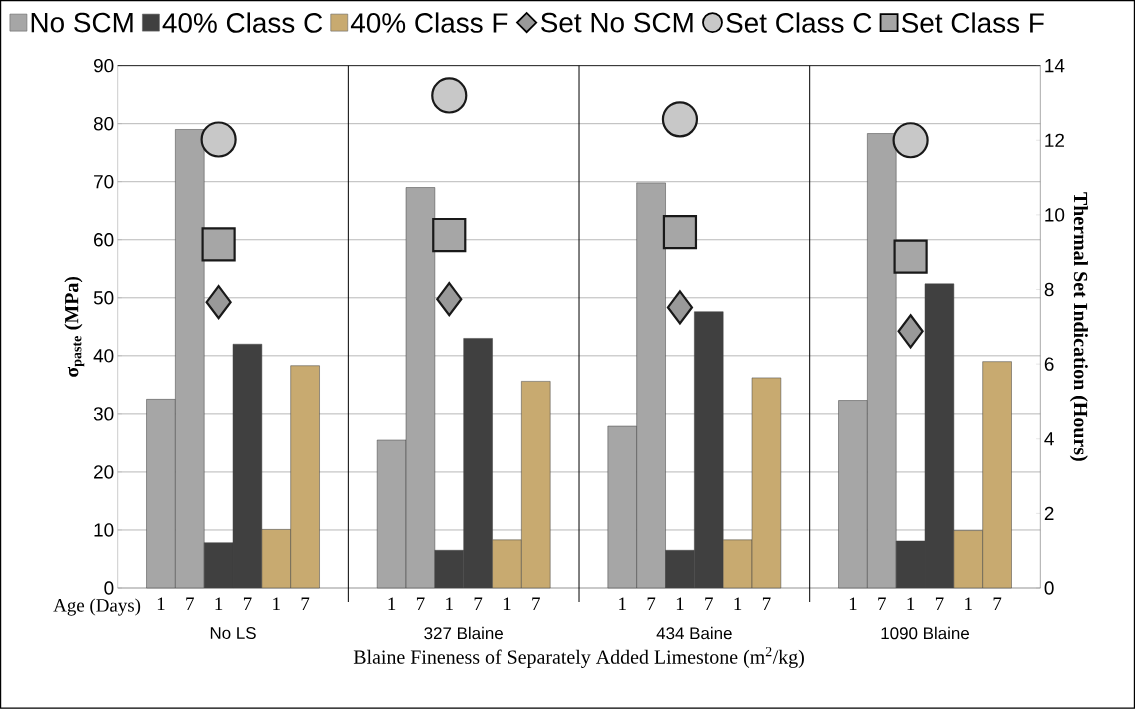 Image resolution: width=1135 pixels, height=709 pixels. What do you see at coordinates (103, 66) in the screenshot?
I see `y-tick-label: 90` at bounding box center [103, 66].